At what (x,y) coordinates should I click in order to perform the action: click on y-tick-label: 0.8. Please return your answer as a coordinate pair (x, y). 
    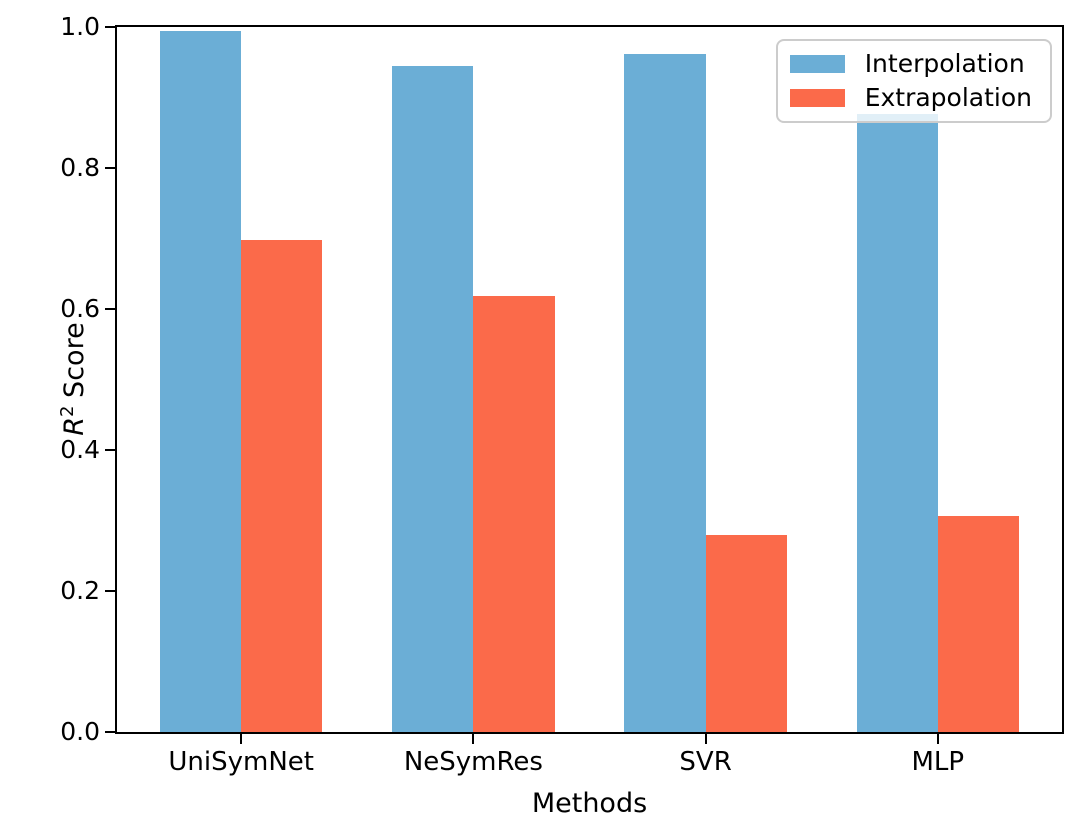
    Looking at the image, I should click on (80, 167).